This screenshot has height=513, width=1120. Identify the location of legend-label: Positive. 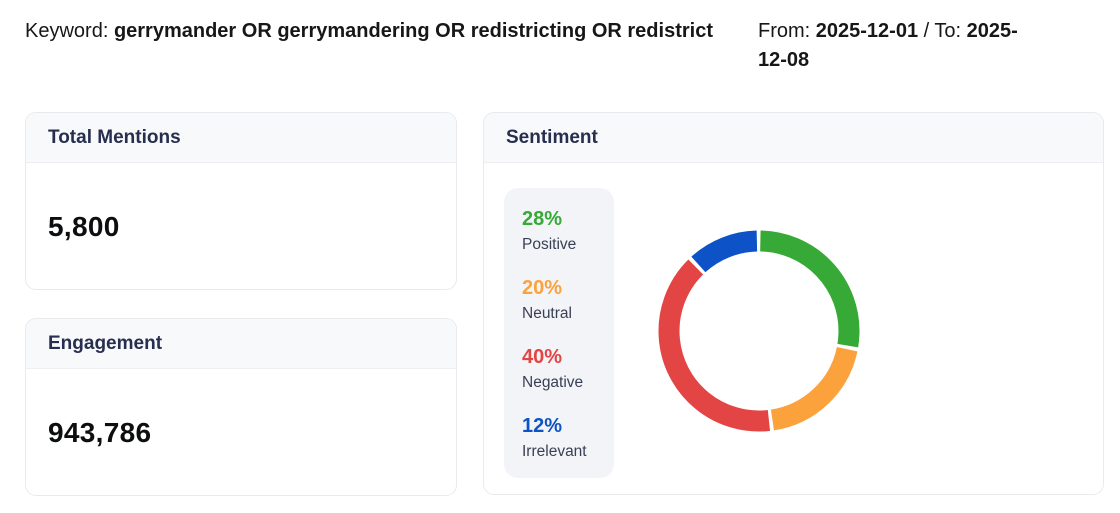
(549, 244).